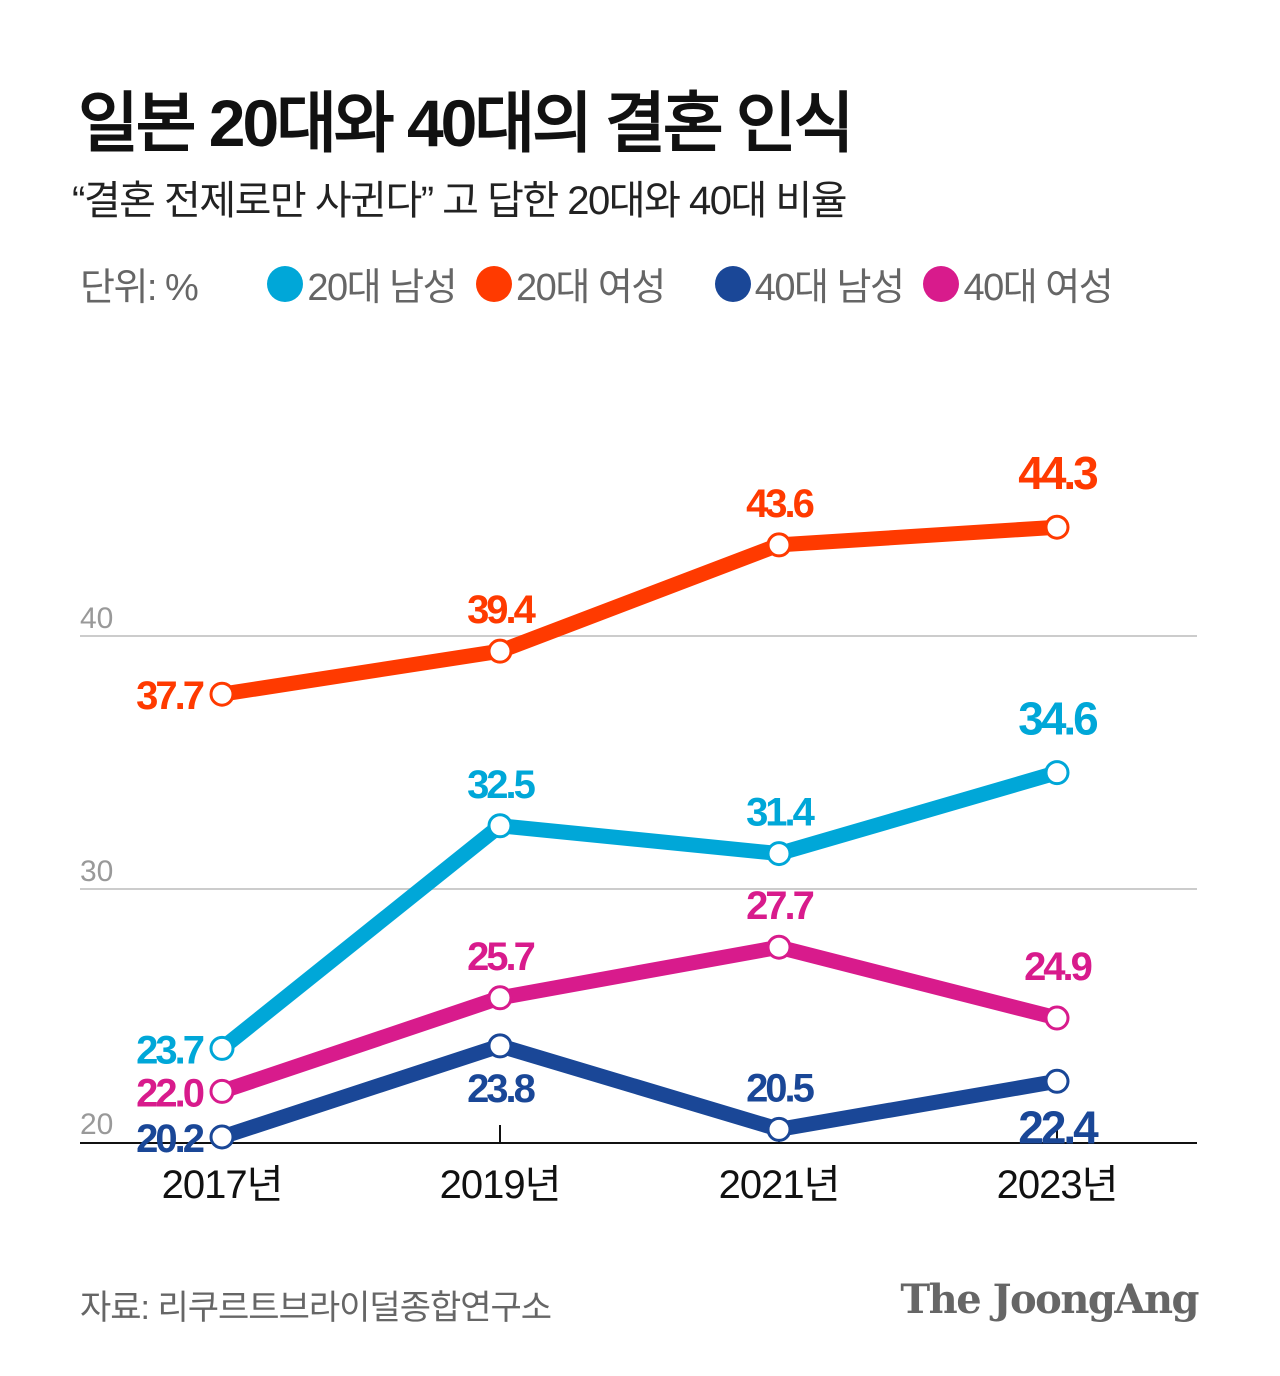  I want to click on chart-title: 일본 20대와 40대의 결혼 인식, so click(466, 123).